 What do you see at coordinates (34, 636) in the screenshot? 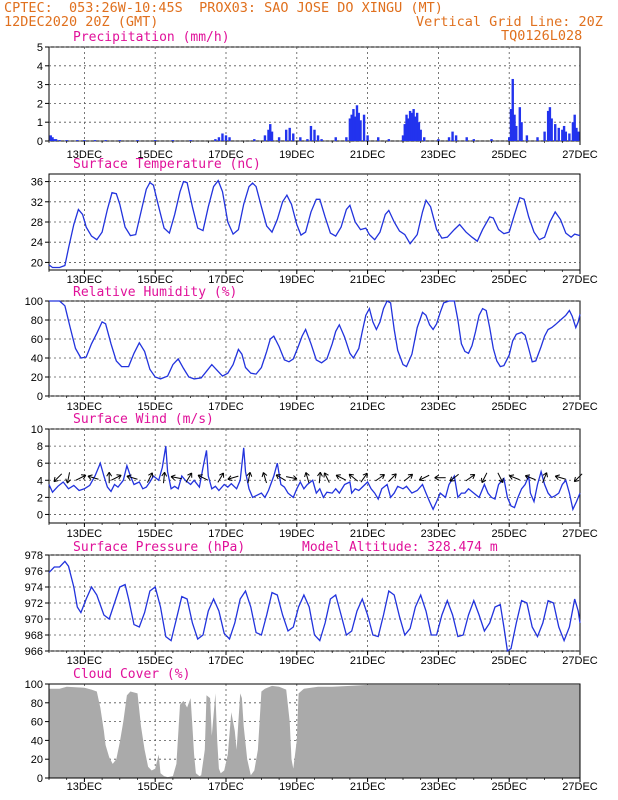
I see `y-tick-label: 968` at bounding box center [34, 636].